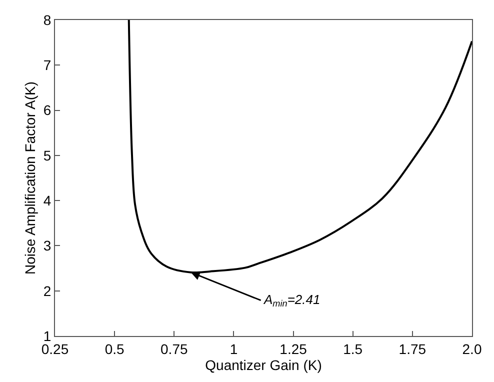 The height and width of the screenshot is (382, 494). Describe the element at coordinates (234, 348) in the screenshot. I see `x-tick-label: 1` at that location.